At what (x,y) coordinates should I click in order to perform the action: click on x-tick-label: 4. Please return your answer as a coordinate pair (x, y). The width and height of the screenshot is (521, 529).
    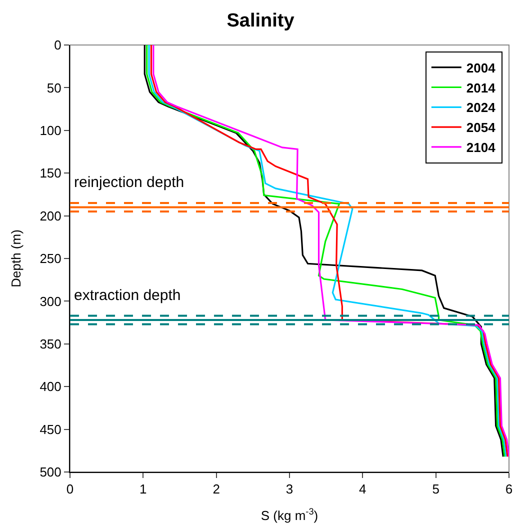
    Looking at the image, I should click on (362, 489).